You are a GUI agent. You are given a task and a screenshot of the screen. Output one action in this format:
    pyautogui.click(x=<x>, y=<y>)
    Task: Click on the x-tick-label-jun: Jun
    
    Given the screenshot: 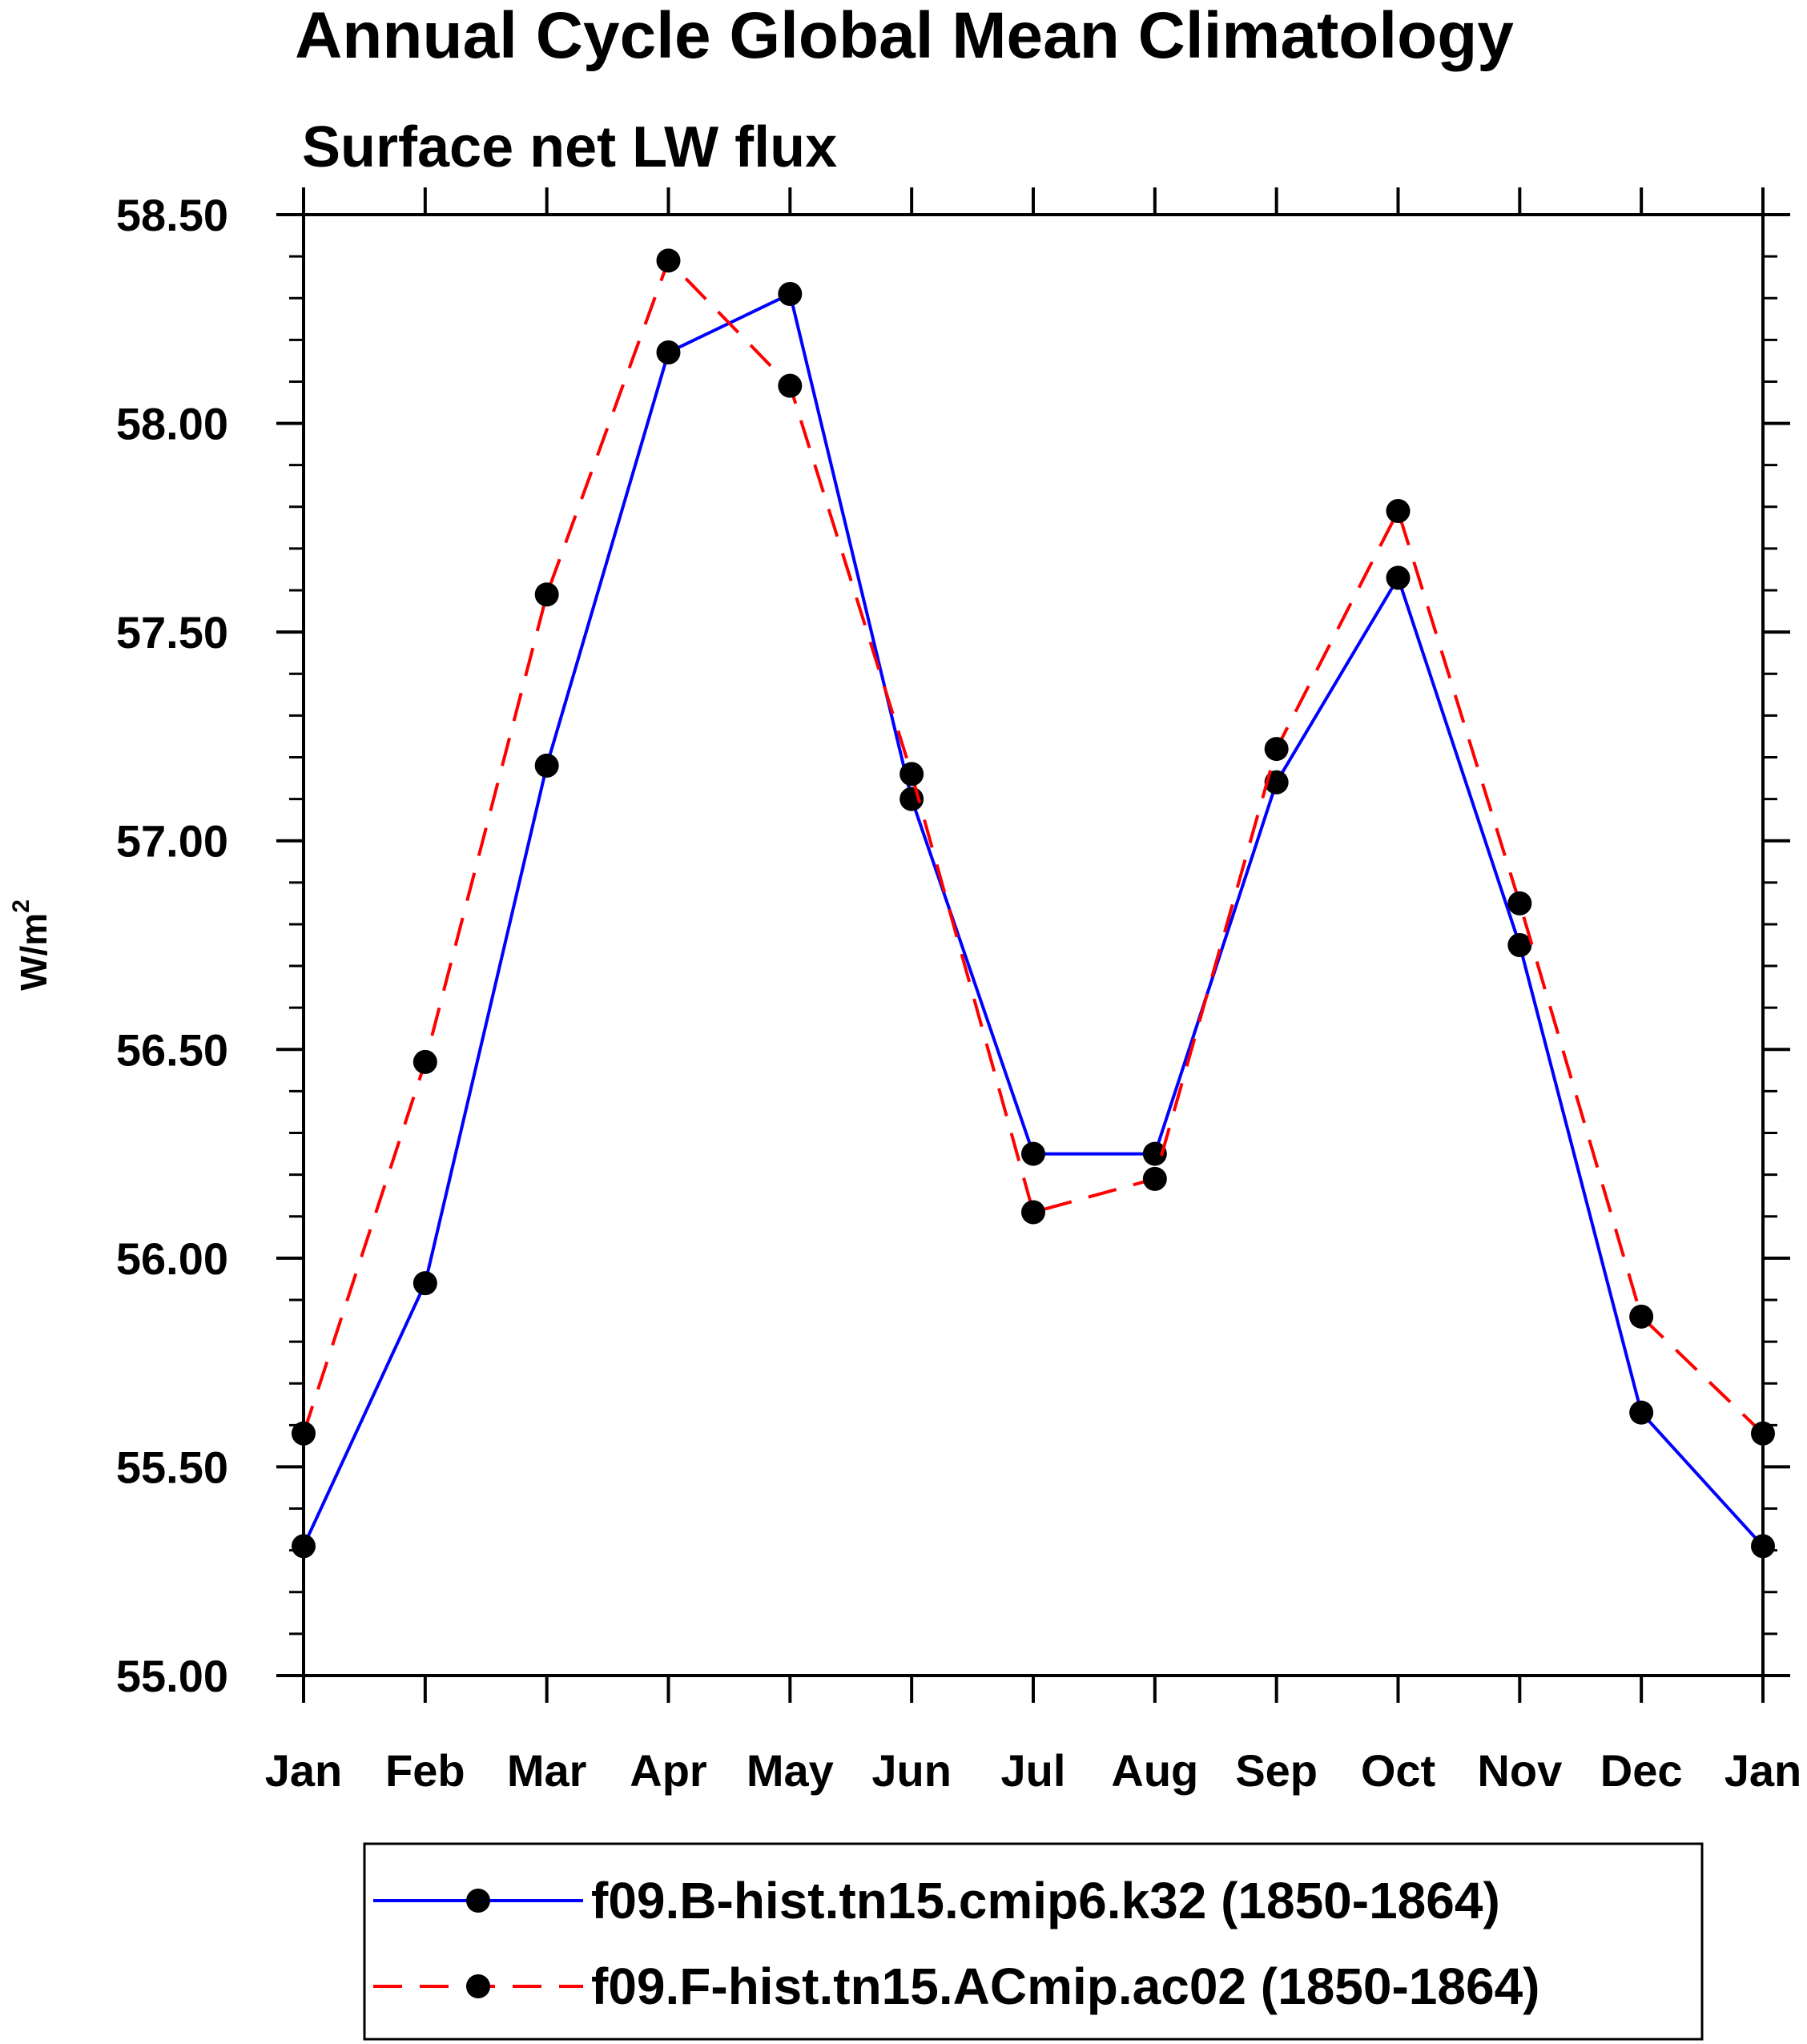 What is the action you would take?
    pyautogui.click(x=912, y=1770)
    